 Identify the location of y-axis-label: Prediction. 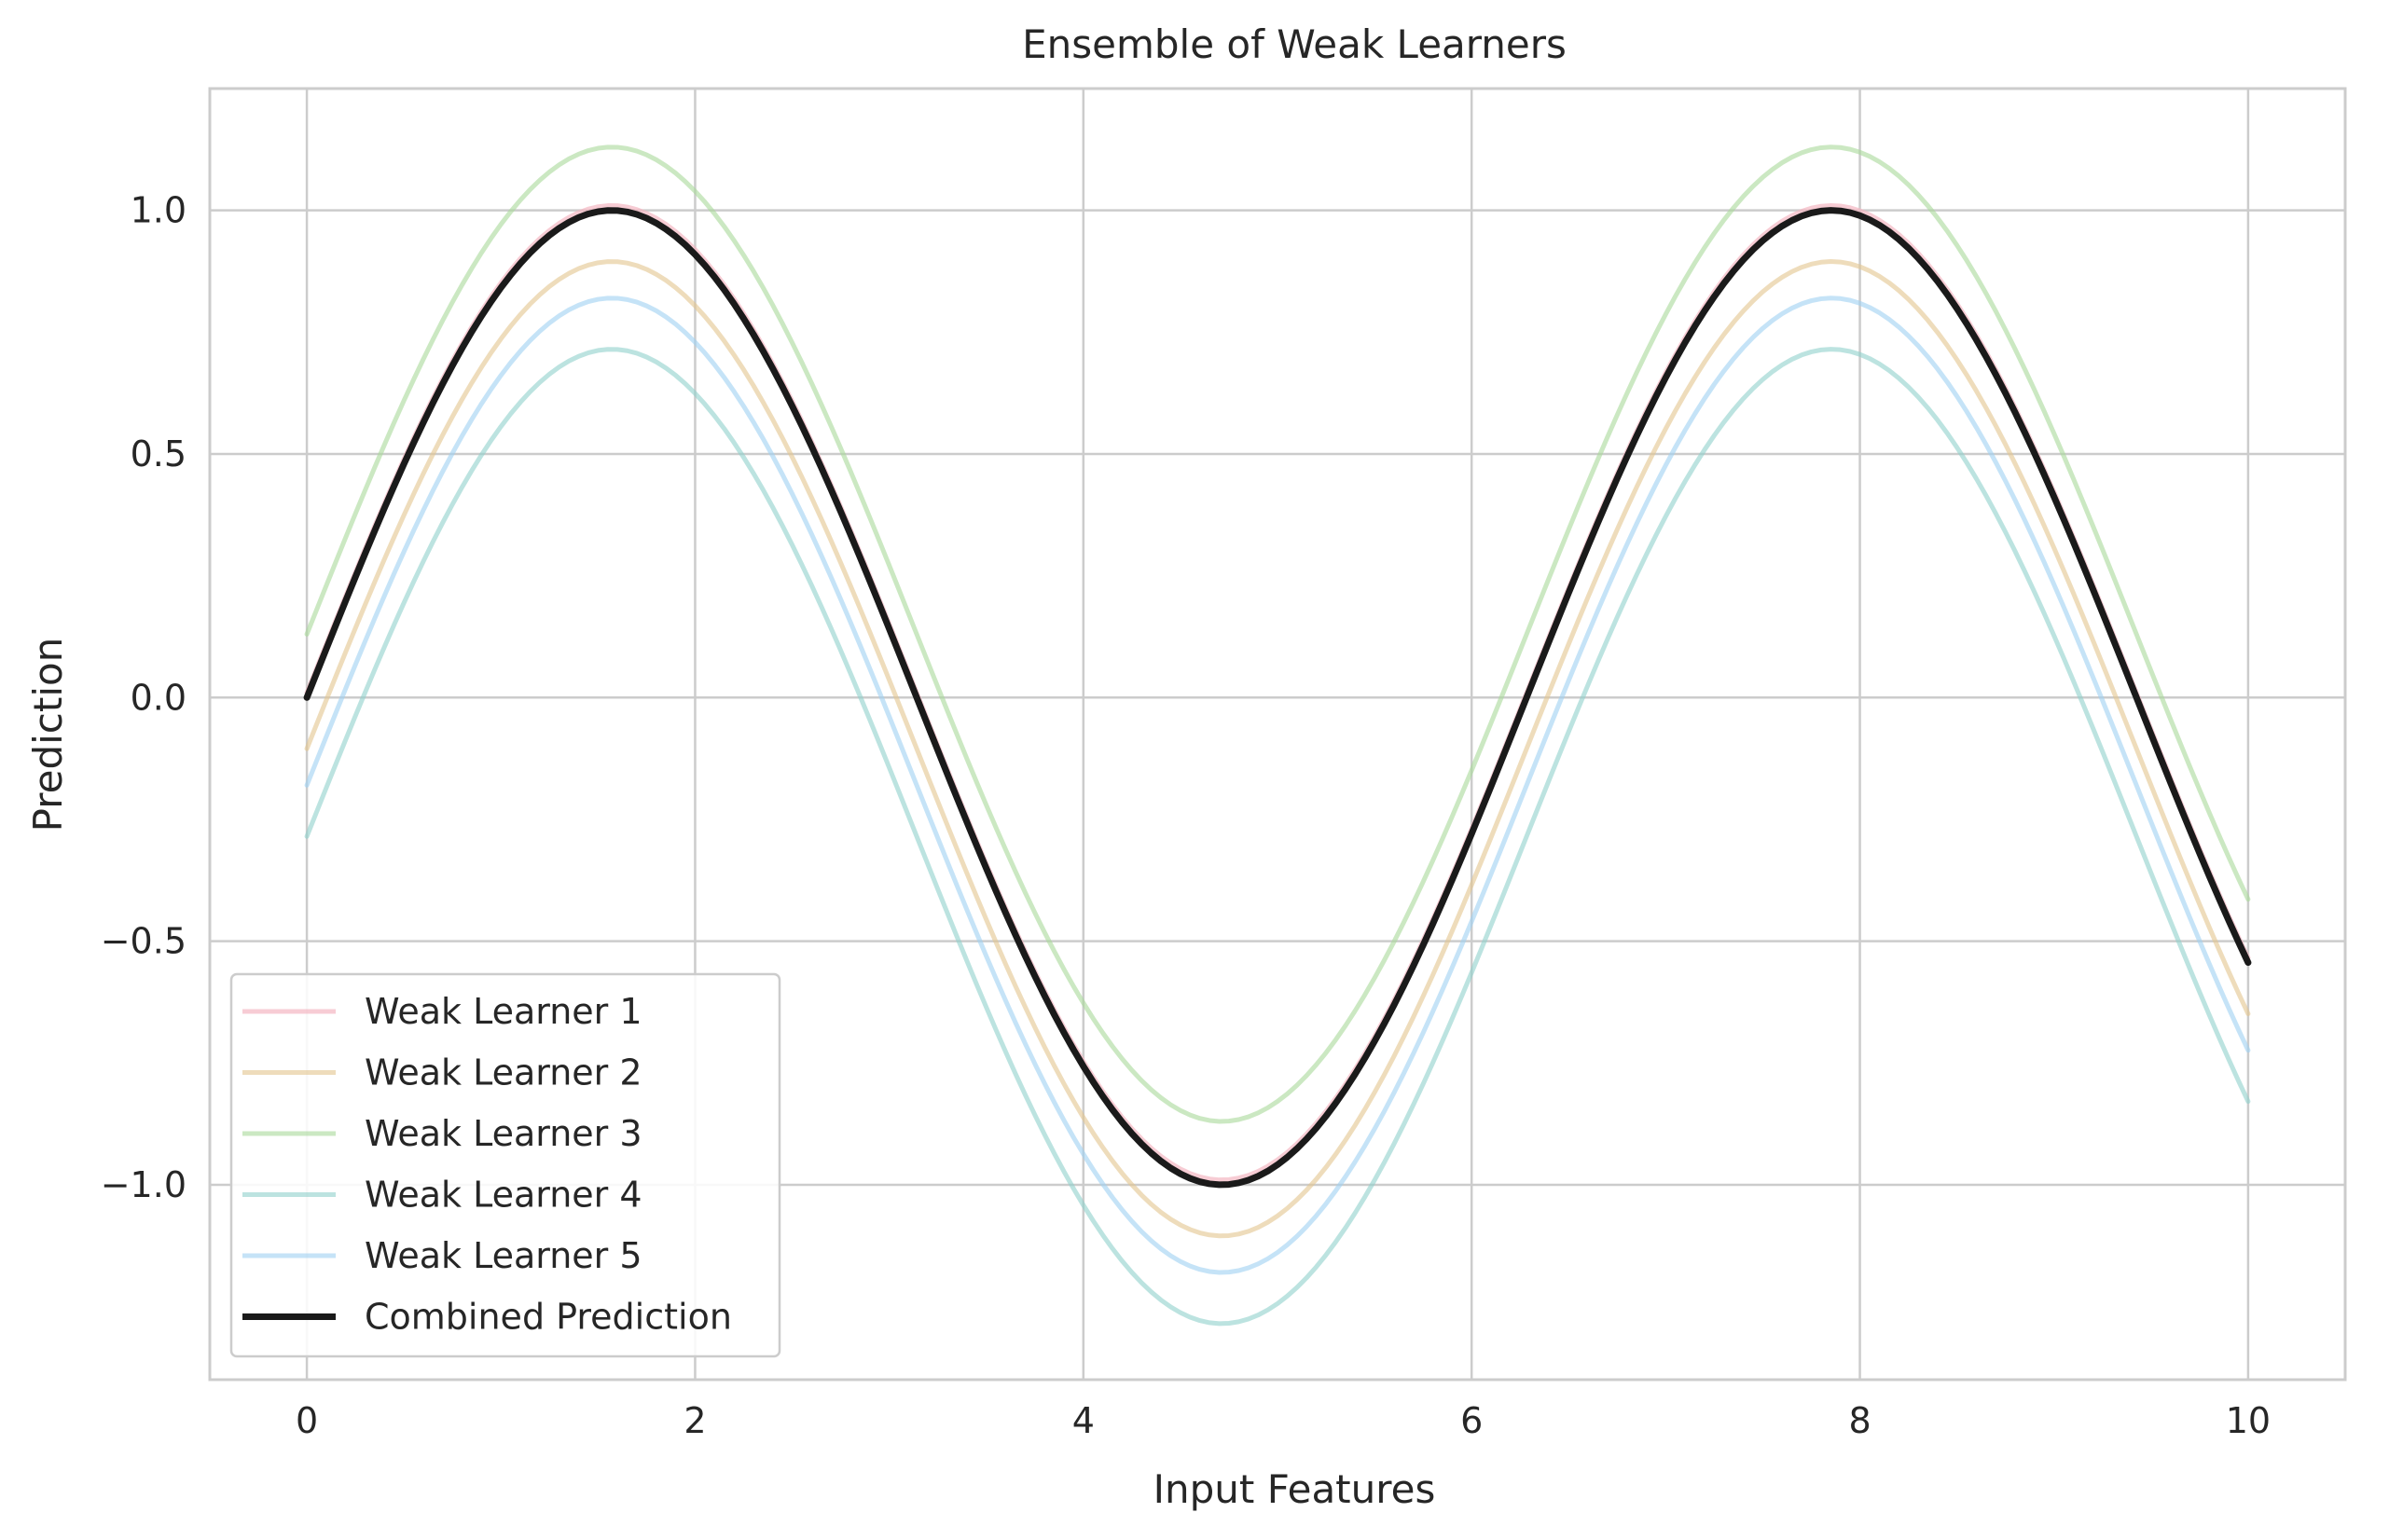
(48, 735).